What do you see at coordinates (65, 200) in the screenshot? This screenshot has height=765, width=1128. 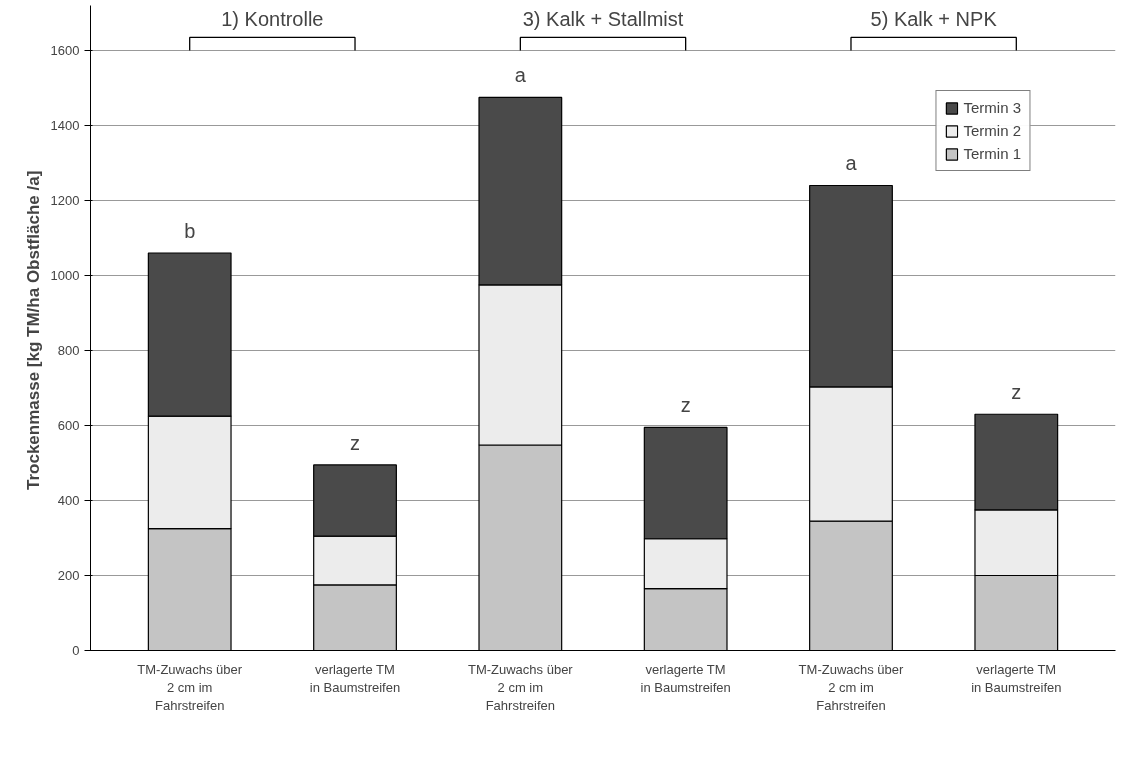 I see `y-tick-label: 1200` at bounding box center [65, 200].